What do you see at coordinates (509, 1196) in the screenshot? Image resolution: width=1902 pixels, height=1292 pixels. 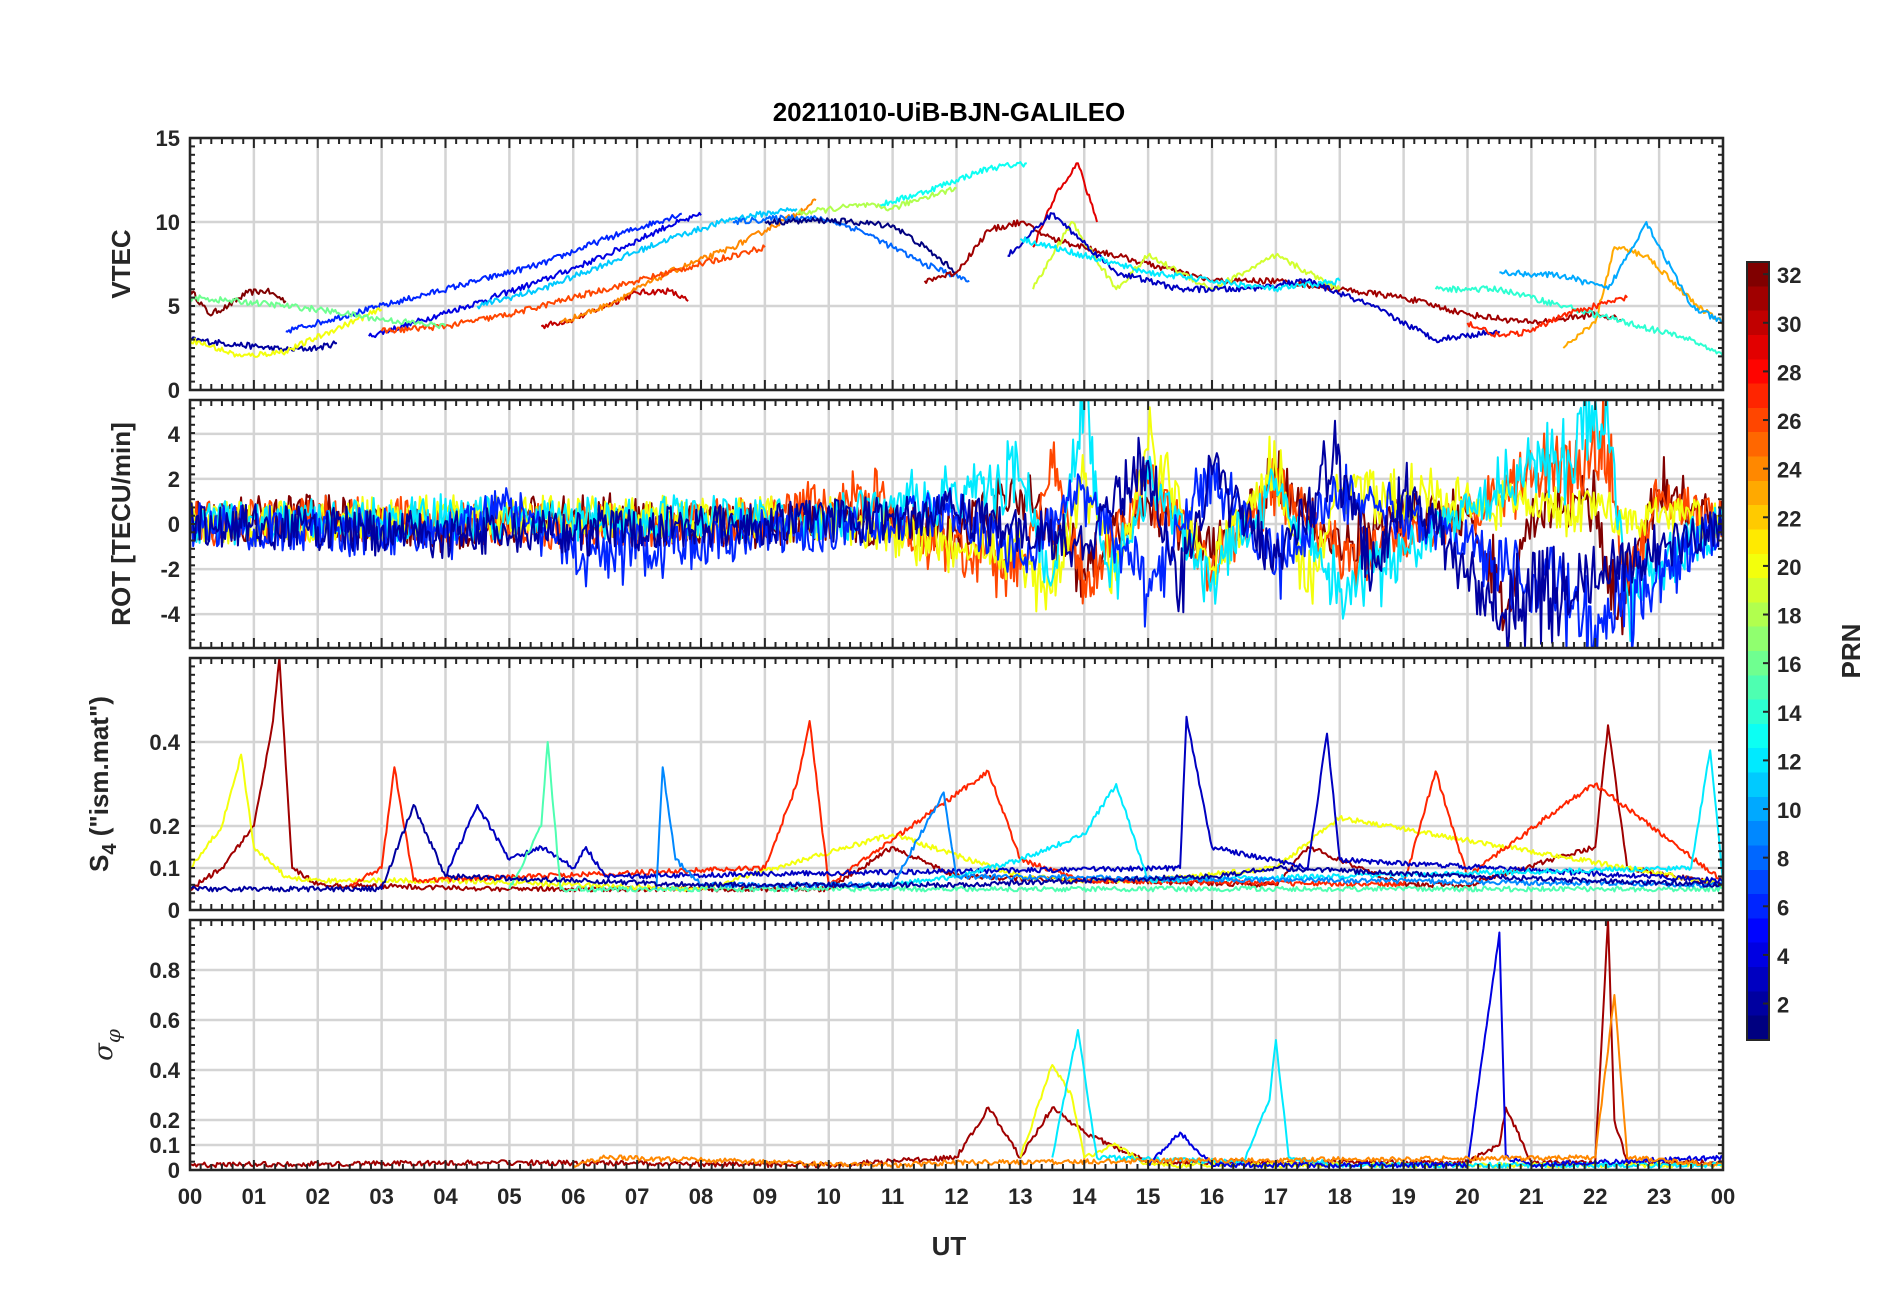 I see `x-tick-label: 05` at bounding box center [509, 1196].